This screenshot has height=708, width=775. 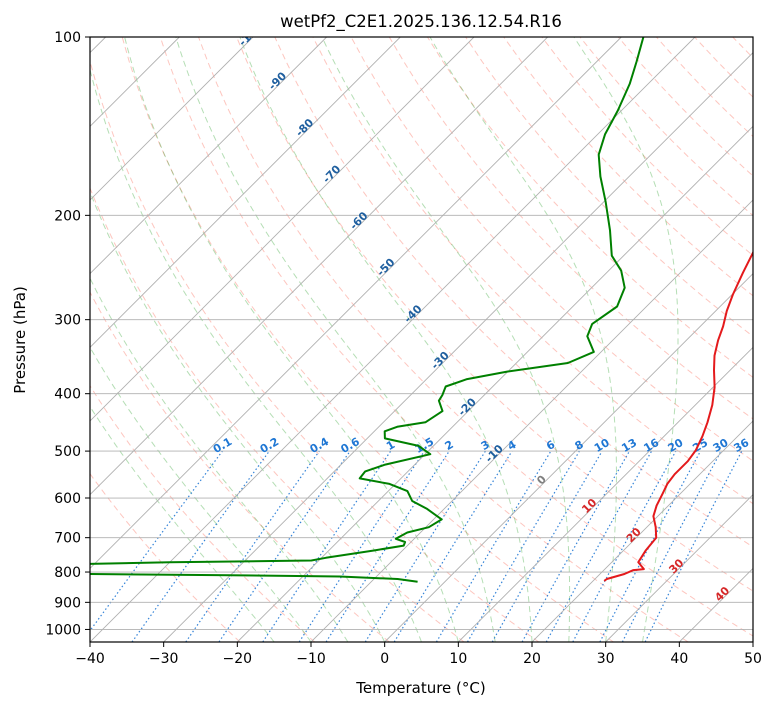 What do you see at coordinates (67, 539) in the screenshot?
I see `y-tick-label: 700` at bounding box center [67, 539].